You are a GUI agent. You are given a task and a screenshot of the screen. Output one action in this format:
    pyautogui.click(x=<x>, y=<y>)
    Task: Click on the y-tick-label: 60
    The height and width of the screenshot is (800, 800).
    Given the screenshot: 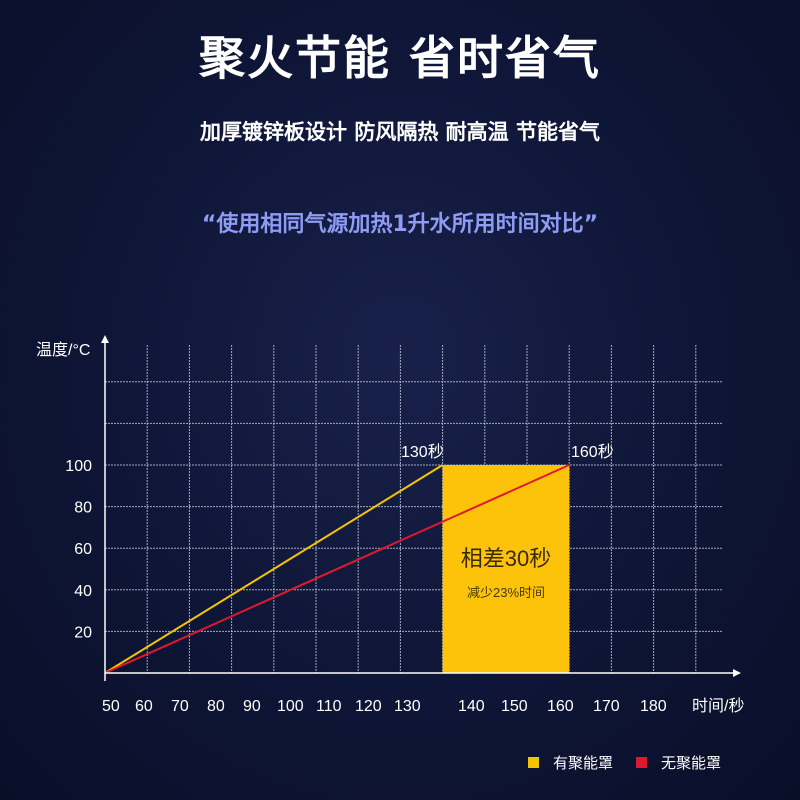 What is the action you would take?
    pyautogui.click(x=83, y=549)
    